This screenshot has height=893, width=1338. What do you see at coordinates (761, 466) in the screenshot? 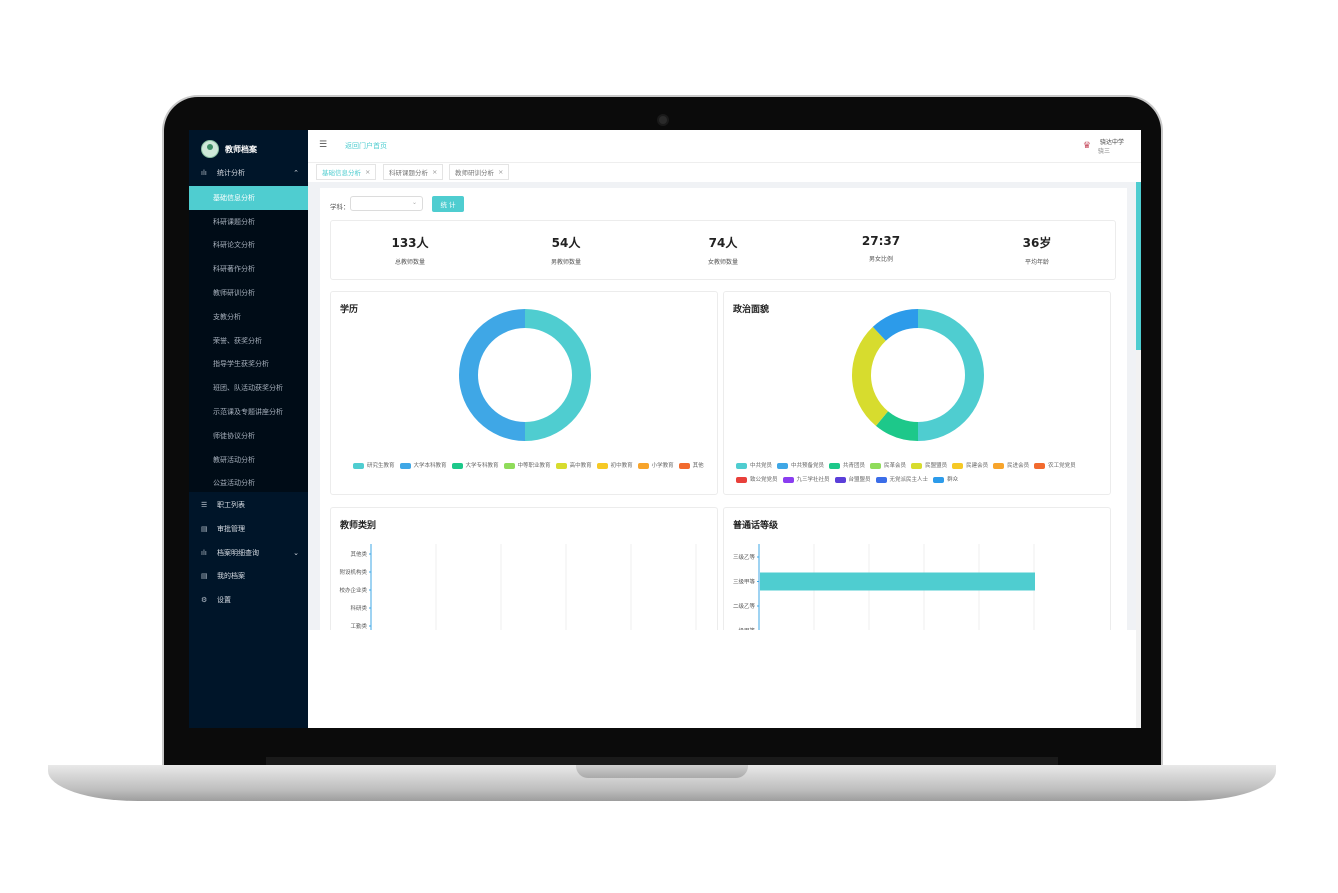
I see `legend-label: 中共党员` at bounding box center [761, 466].